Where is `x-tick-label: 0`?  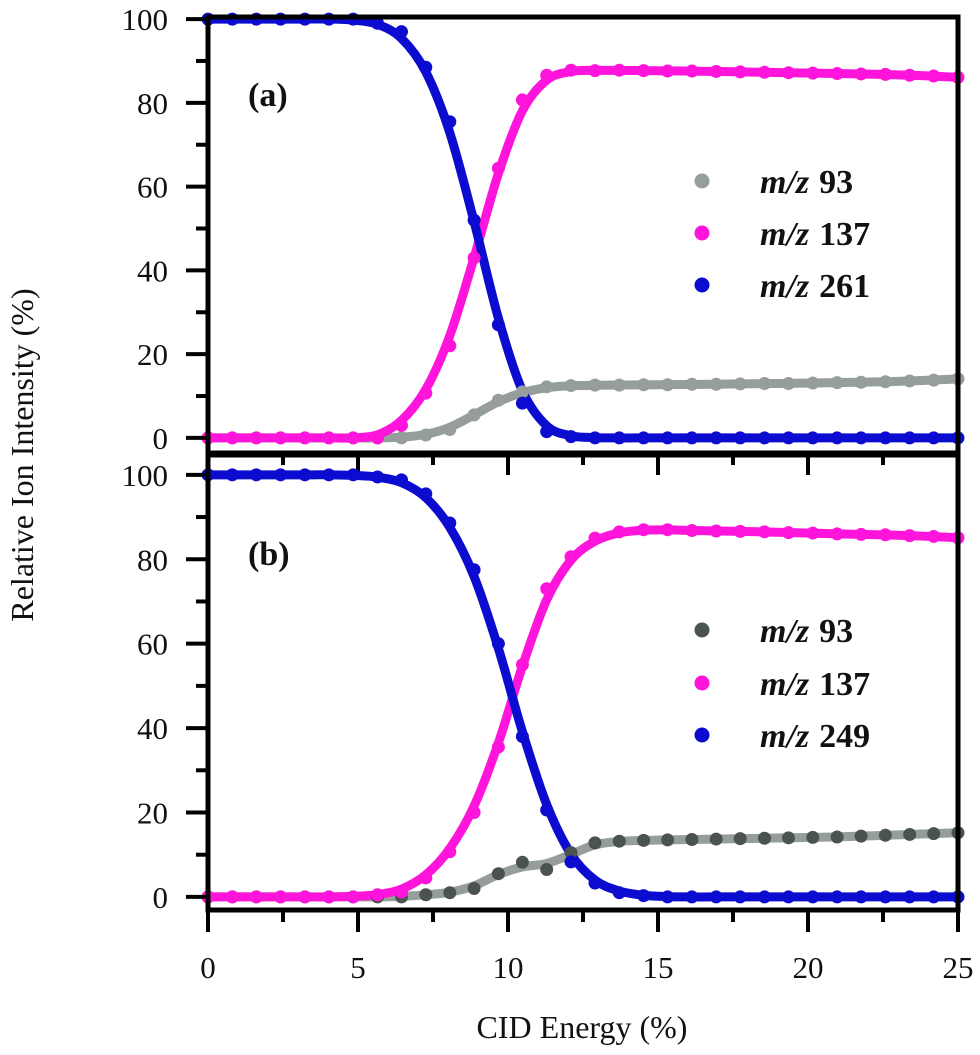
x-tick-label: 0 is located at coordinates (208, 967).